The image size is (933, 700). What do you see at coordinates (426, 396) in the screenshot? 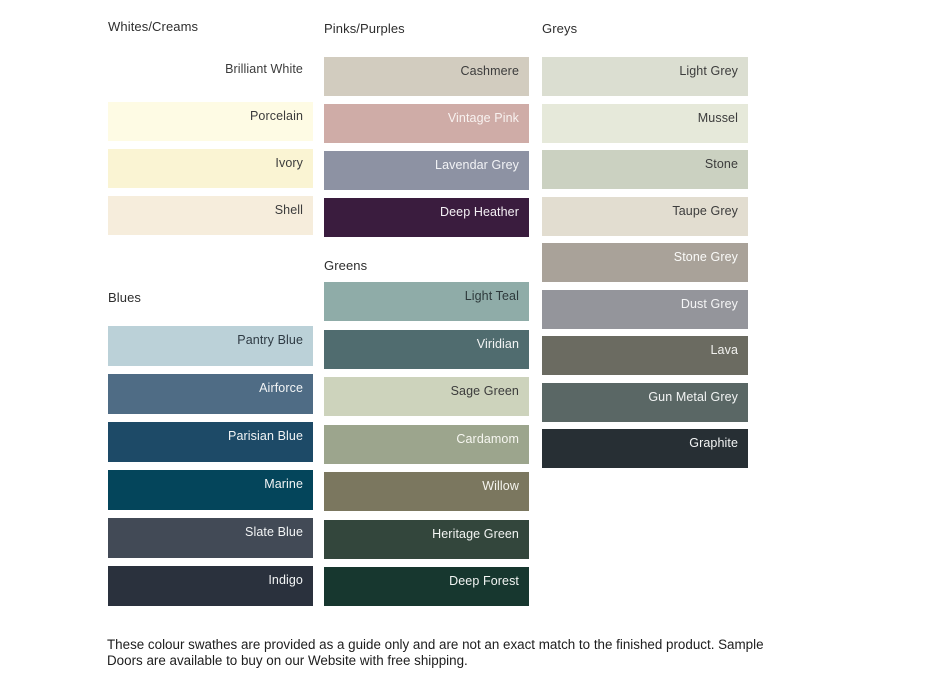
I see `swatch-sage-green: Sage Green` at bounding box center [426, 396].